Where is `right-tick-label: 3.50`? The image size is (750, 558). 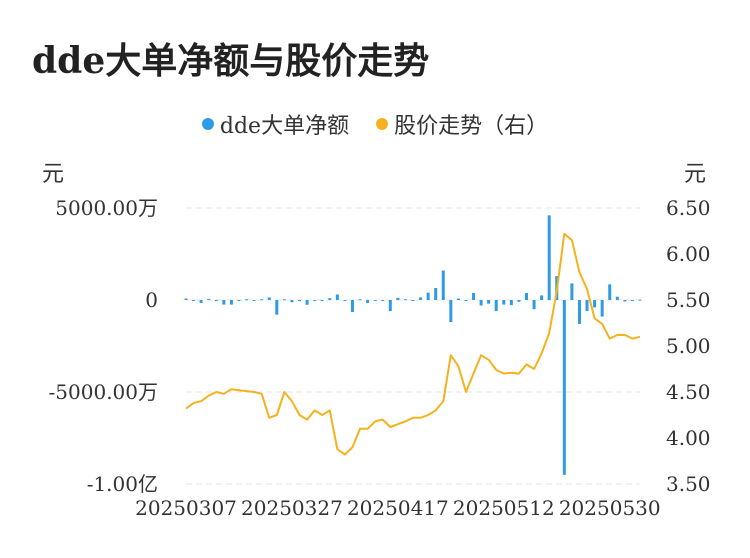 right-tick-label: 3.50 is located at coordinates (688, 484).